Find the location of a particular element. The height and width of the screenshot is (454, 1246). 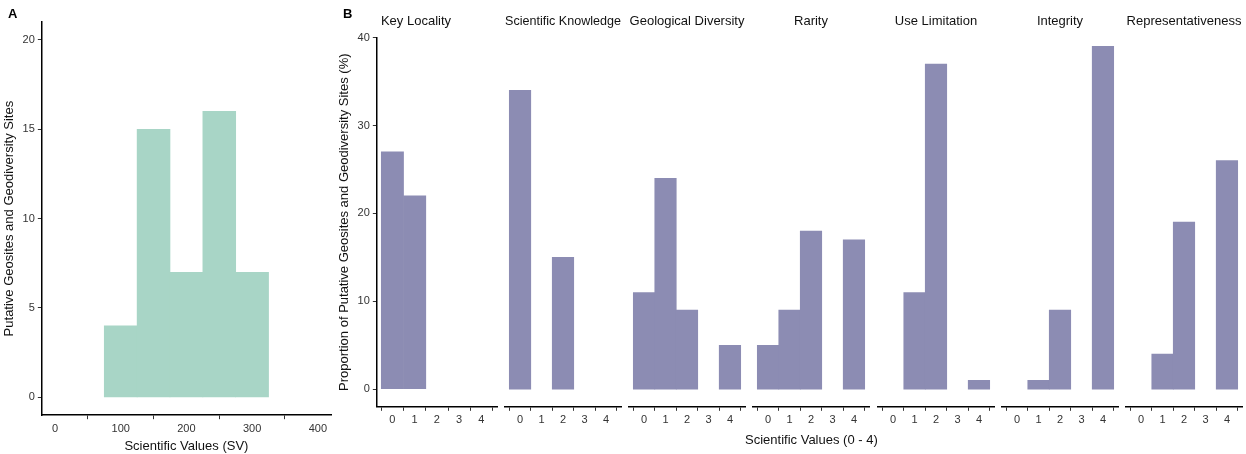

chart-title: Integrity is located at coordinates (1060, 21).